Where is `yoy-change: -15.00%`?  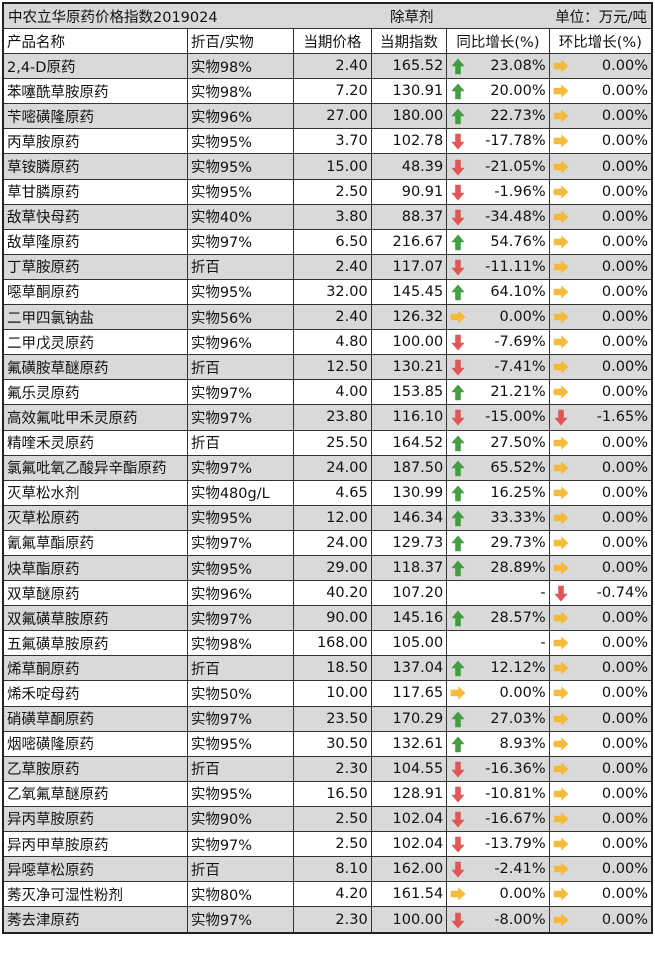 yoy-change: -15.00% is located at coordinates (498, 417).